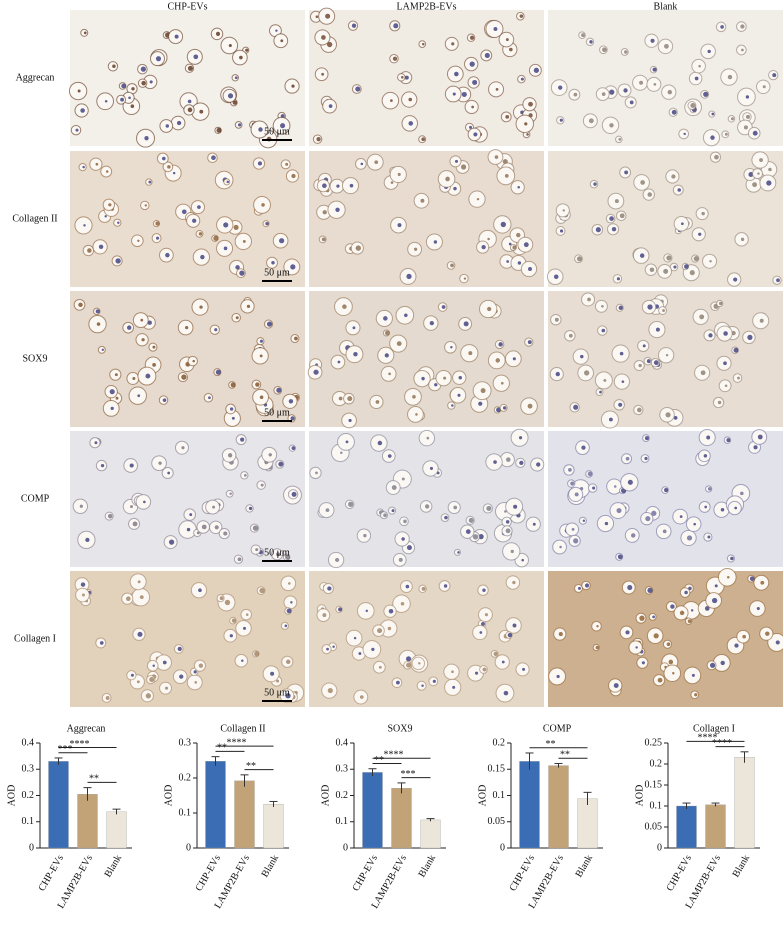 The height and width of the screenshot is (943, 783). I want to click on chart-title: Aggrecan, so click(86, 728).